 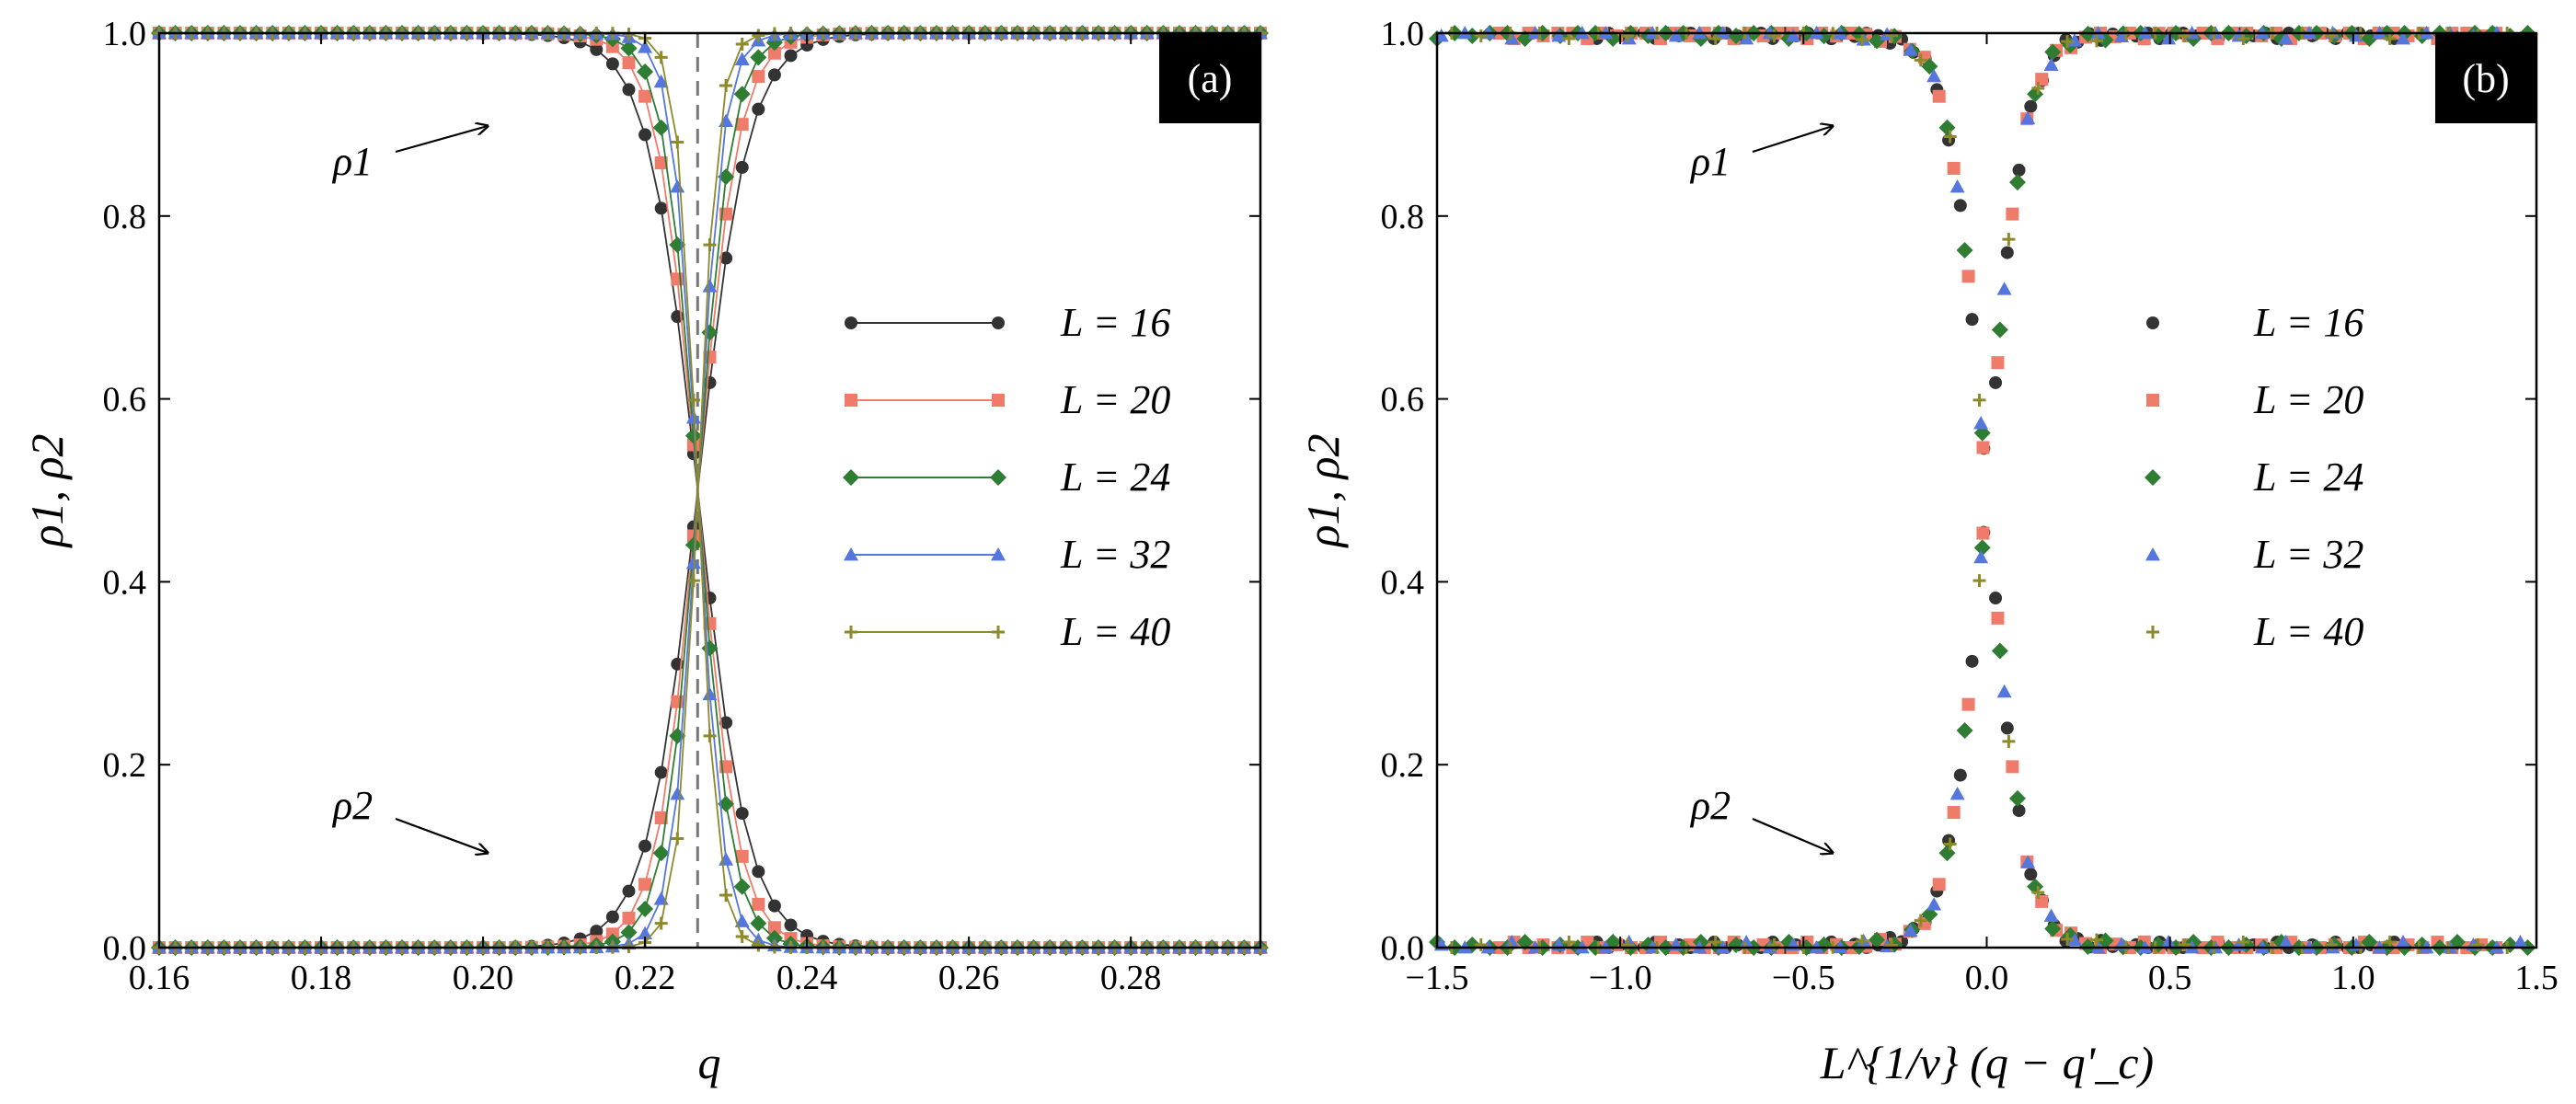 I want to click on annotation-rho2-b-text: ρ2, so click(x=1710, y=805).